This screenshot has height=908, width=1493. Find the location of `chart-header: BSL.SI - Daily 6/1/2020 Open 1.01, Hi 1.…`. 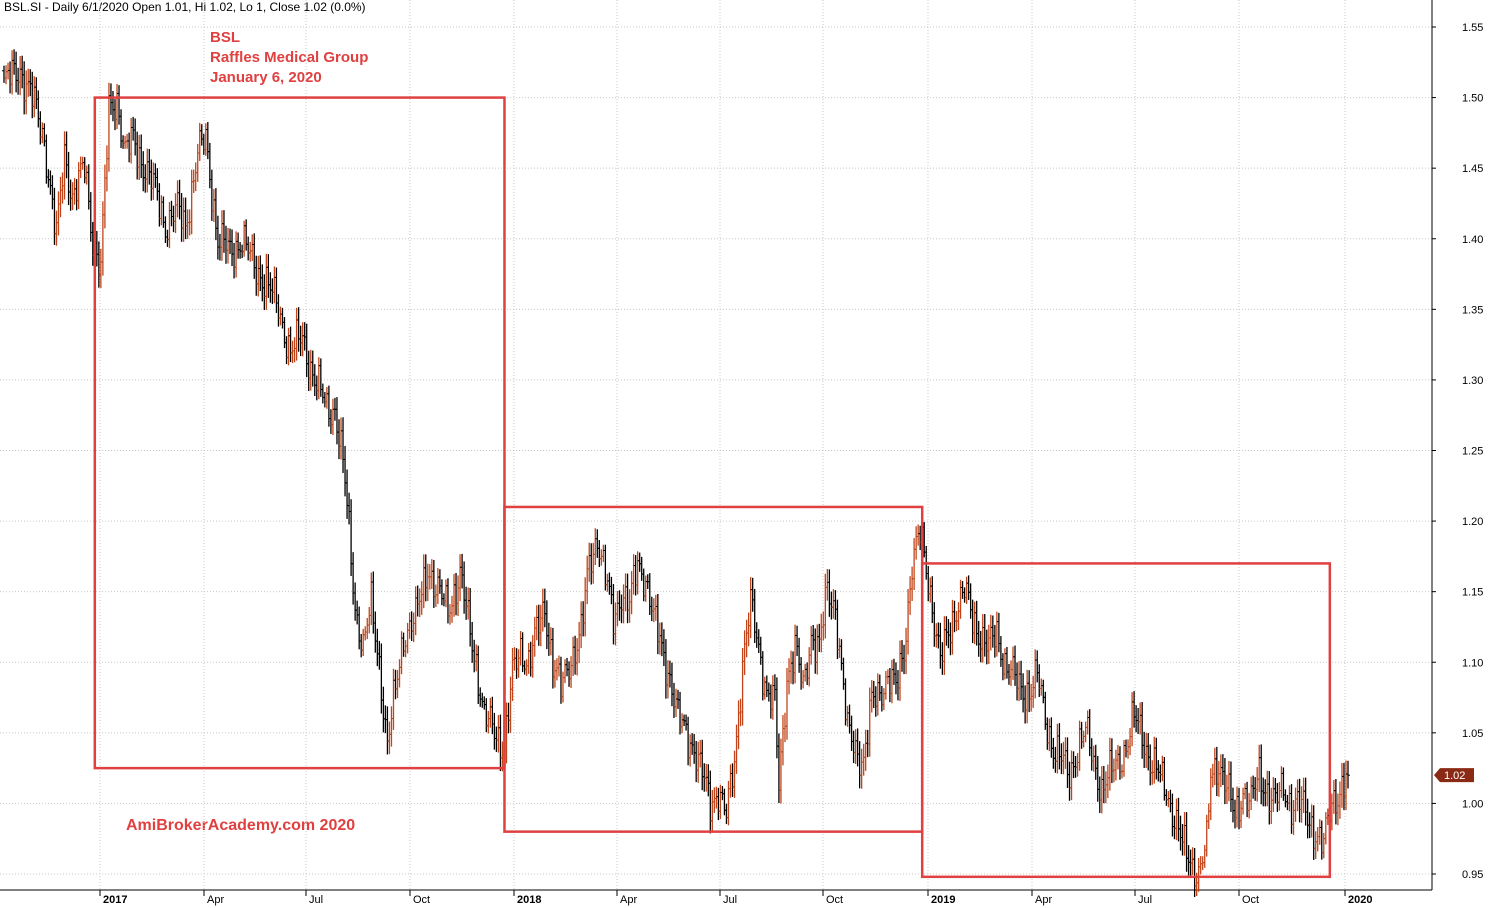

chart-header: BSL.SI - Daily 6/1/2020 Open 1.01, Hi 1.… is located at coordinates (185, 7).